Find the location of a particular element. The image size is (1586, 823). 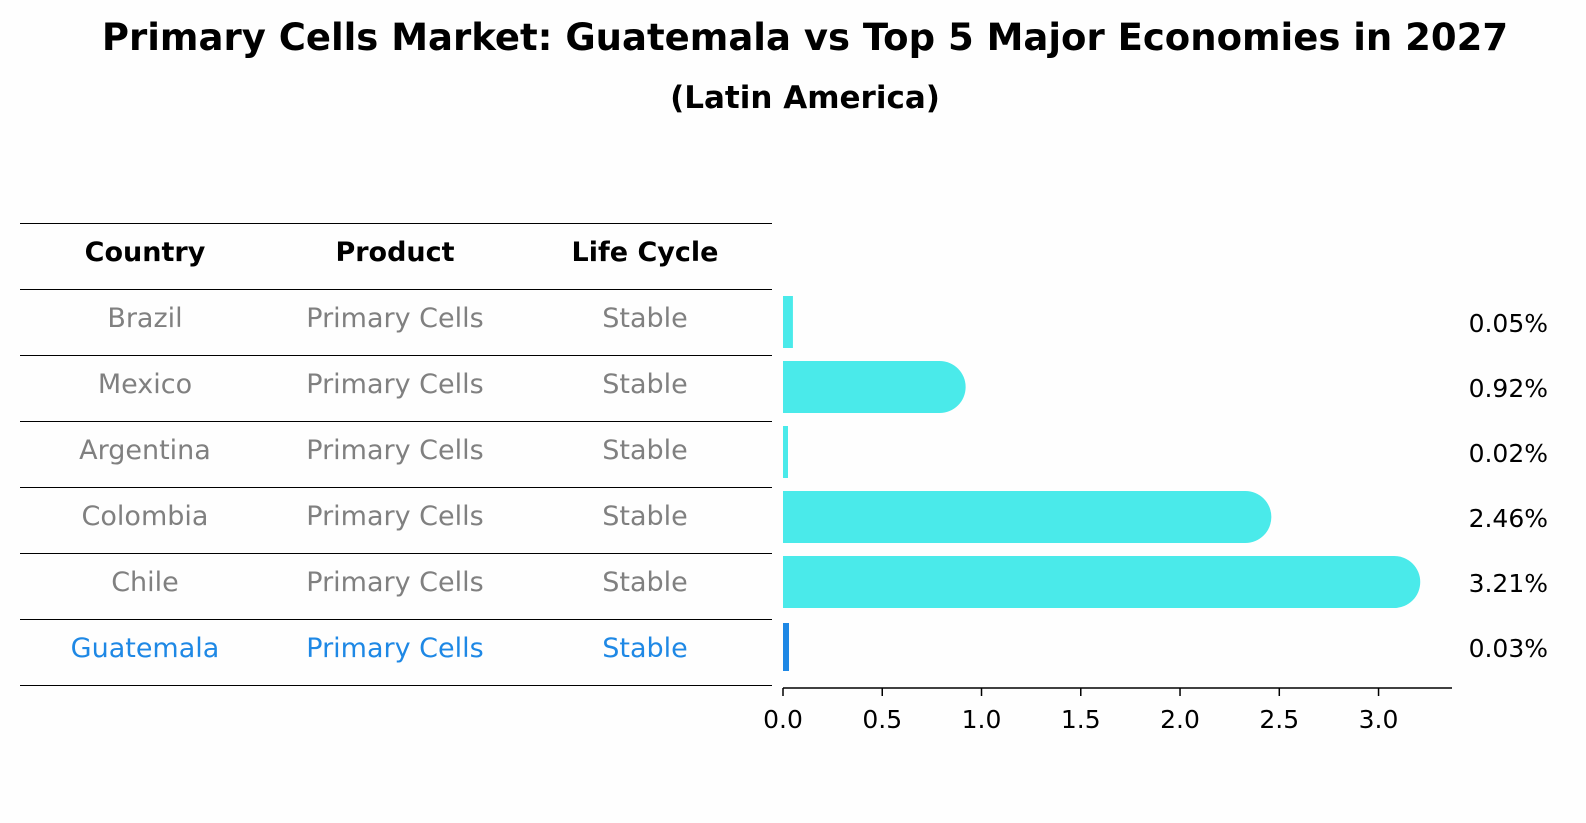

table-header-life-cycle: Life Cycle is located at coordinates (645, 252).